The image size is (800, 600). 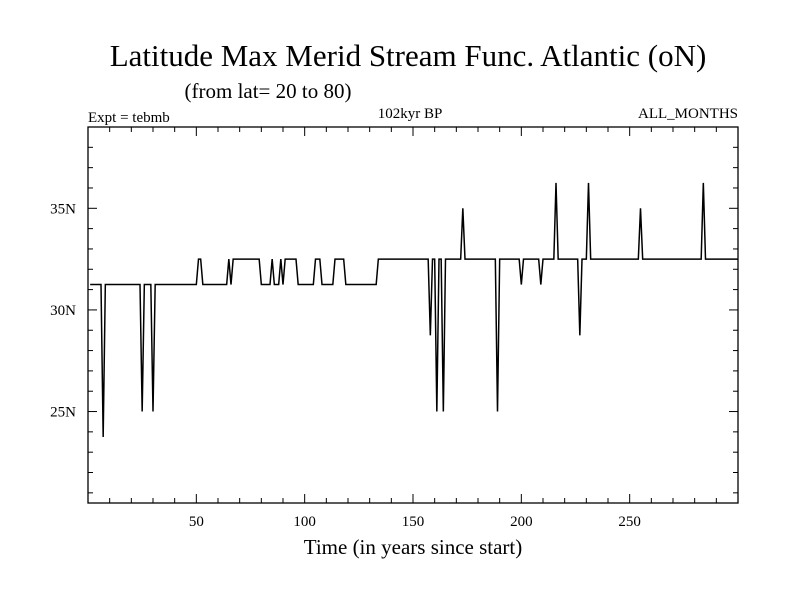 I want to click on experiment-label: Expt = tebmb, so click(x=129, y=118).